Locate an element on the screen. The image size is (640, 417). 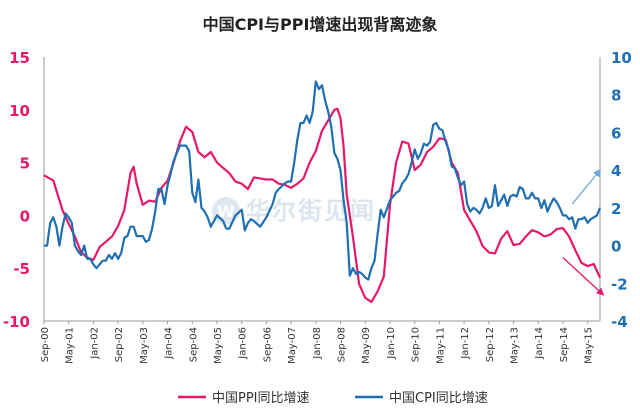
watermark-logo-letter: W is located at coordinates (226, 211).